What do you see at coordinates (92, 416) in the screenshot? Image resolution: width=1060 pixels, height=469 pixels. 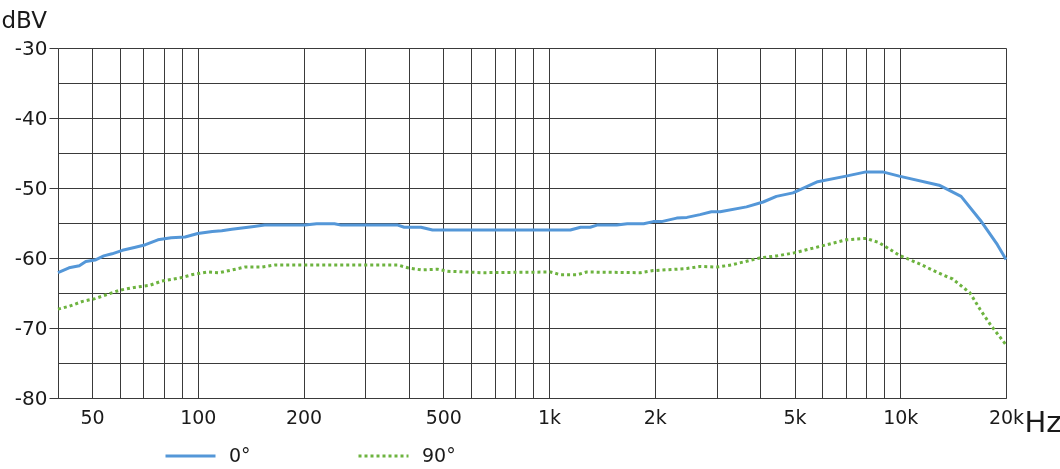 I see `x-tick-label: 50` at bounding box center [92, 416].